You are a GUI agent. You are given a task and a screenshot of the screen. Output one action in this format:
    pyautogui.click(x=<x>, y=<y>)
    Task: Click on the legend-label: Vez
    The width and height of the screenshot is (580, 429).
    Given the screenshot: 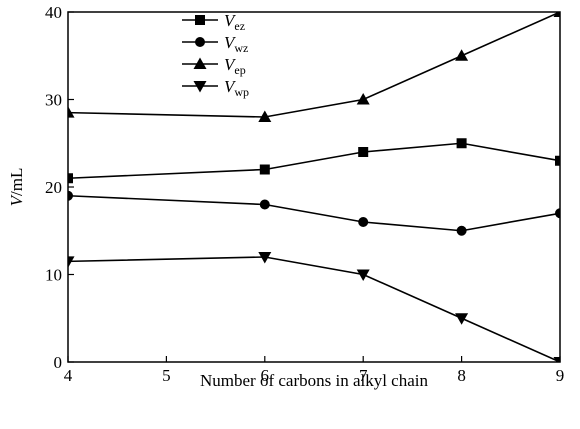 What is the action you would take?
    pyautogui.click(x=234, y=22)
    